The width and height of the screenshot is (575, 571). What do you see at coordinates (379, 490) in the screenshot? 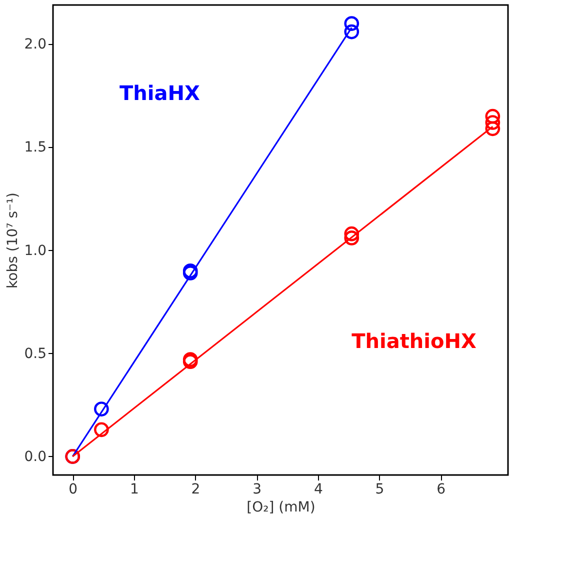
I see `x-tick-label: 5` at bounding box center [379, 490].